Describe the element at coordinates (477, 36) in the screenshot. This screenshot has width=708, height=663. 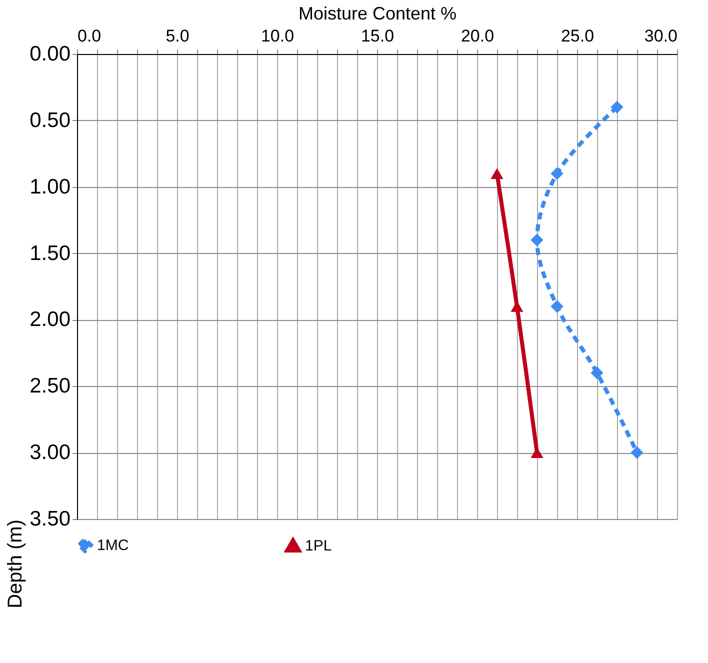
I see `x-tick-label: 20.0` at that location.